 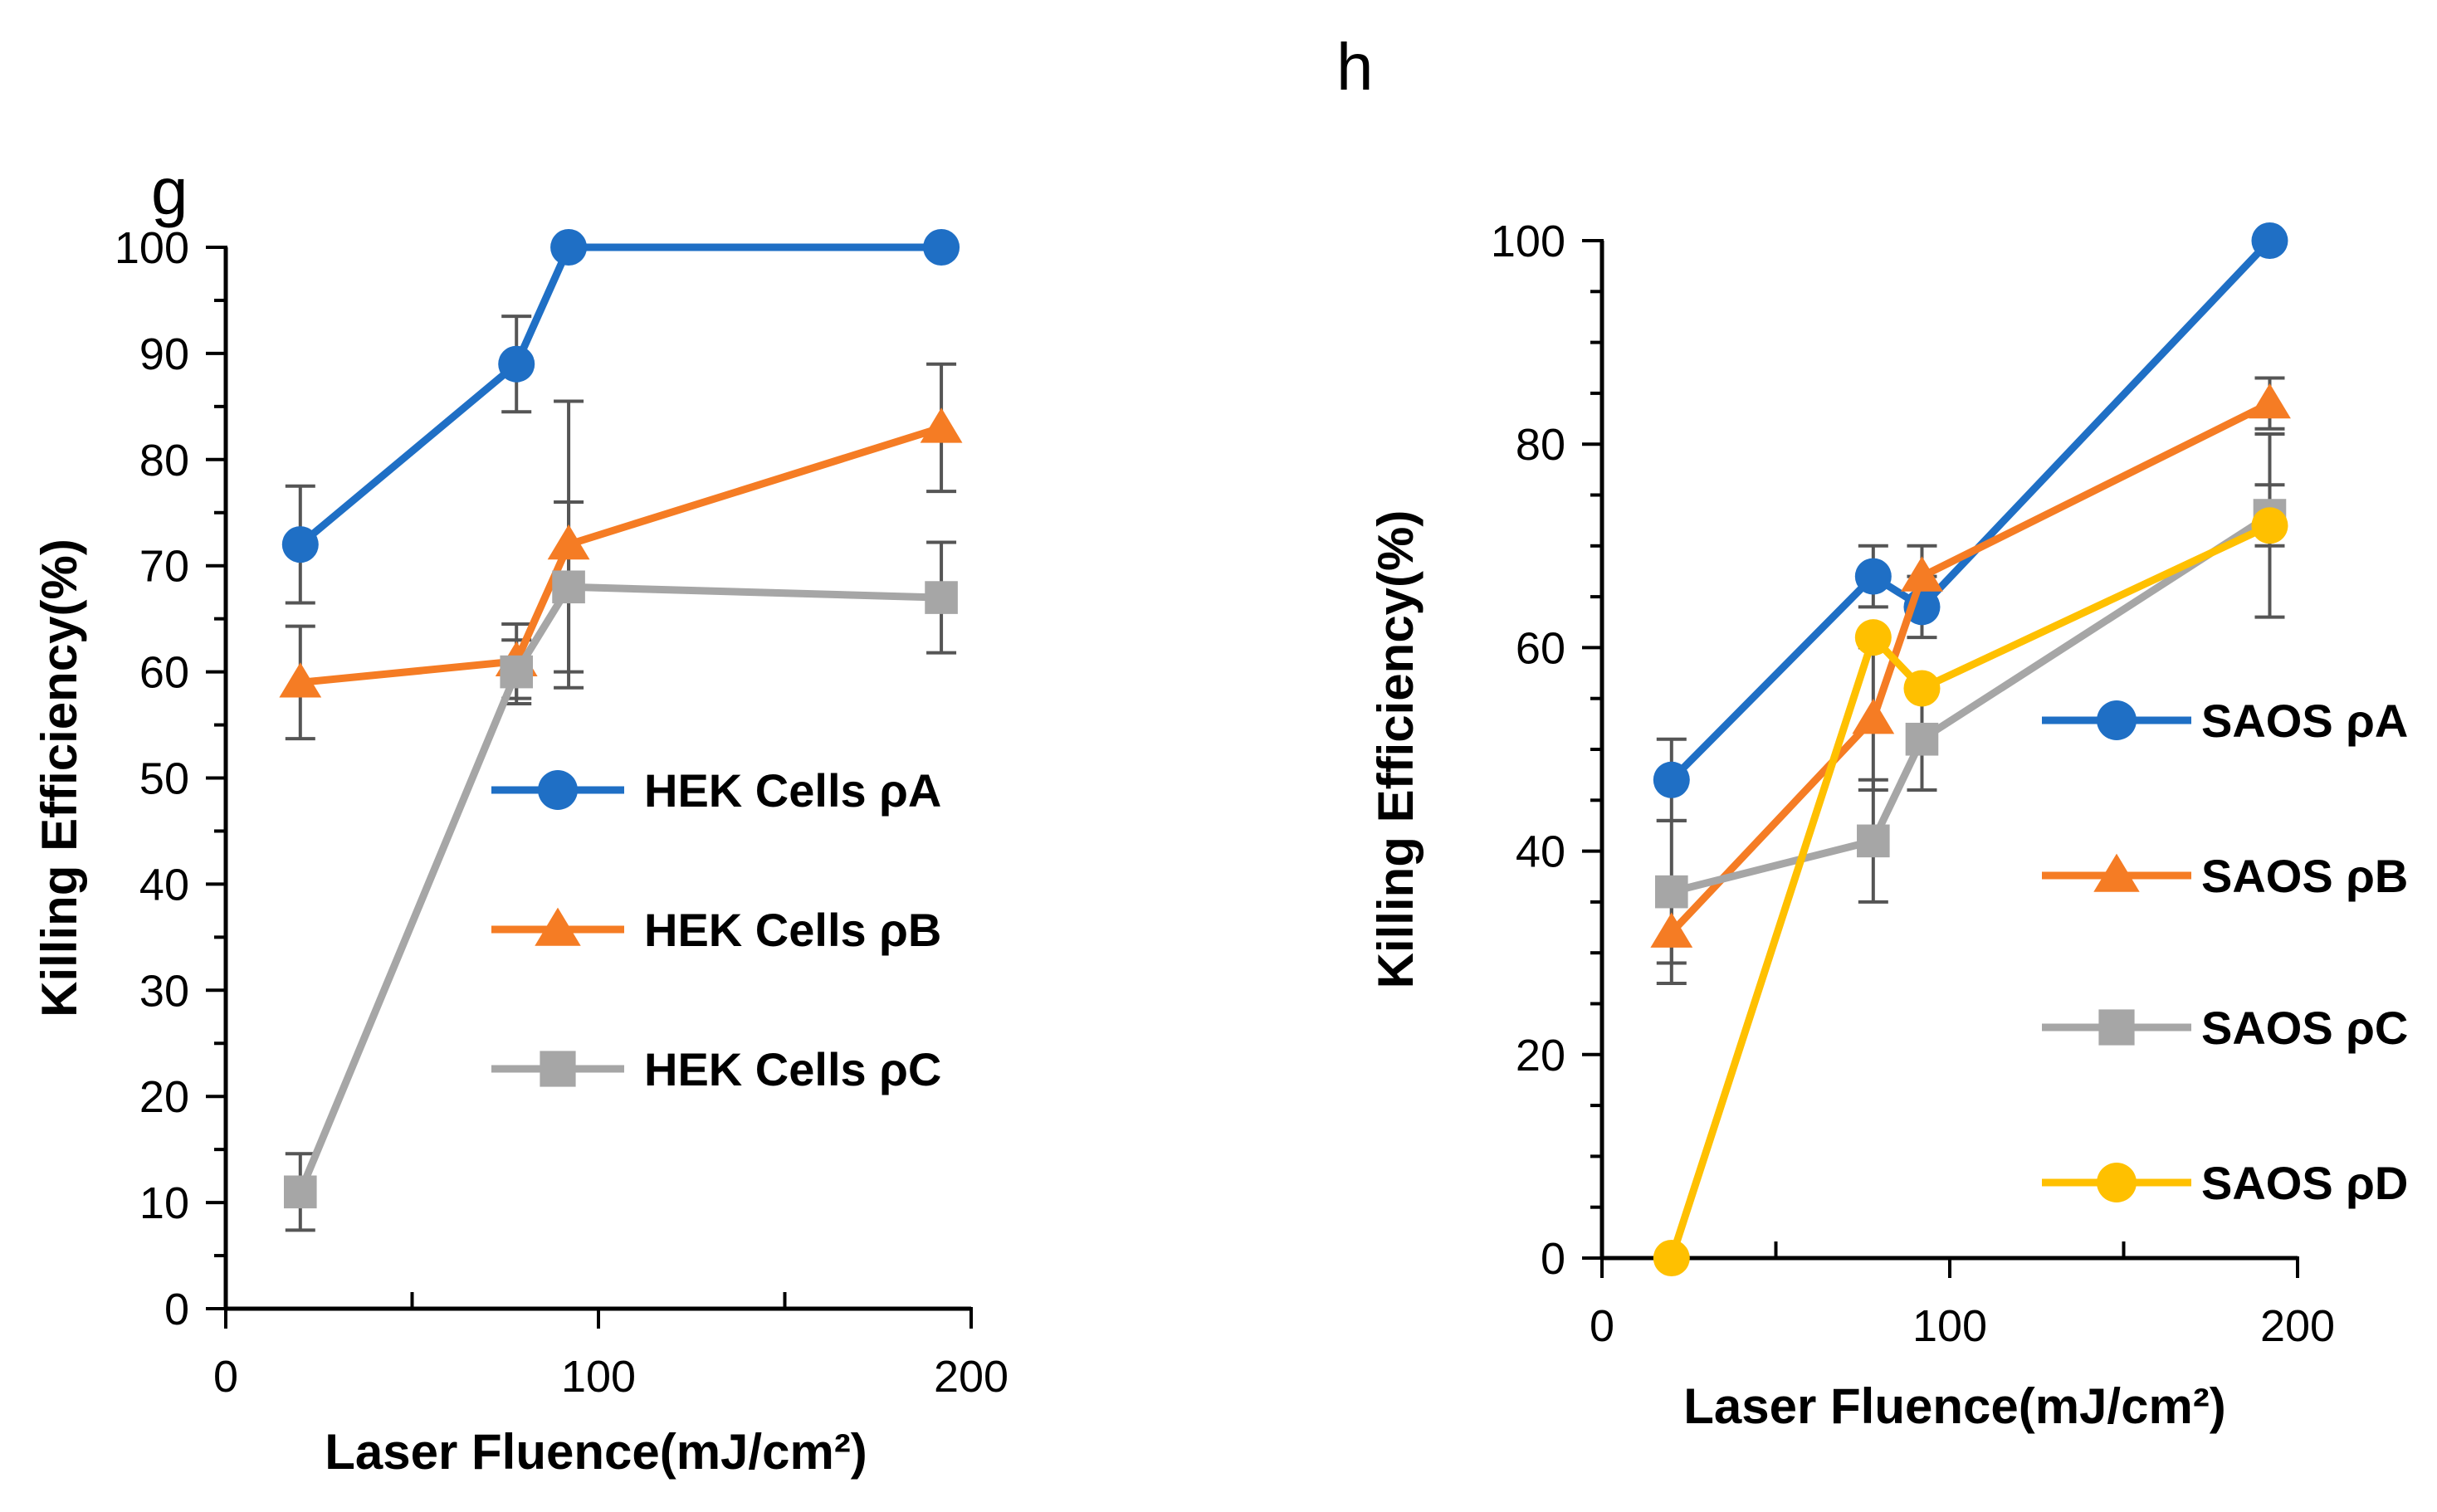 What do you see at coordinates (2304, 1183) in the screenshot?
I see `legend-label: SAOS ρD` at bounding box center [2304, 1183].